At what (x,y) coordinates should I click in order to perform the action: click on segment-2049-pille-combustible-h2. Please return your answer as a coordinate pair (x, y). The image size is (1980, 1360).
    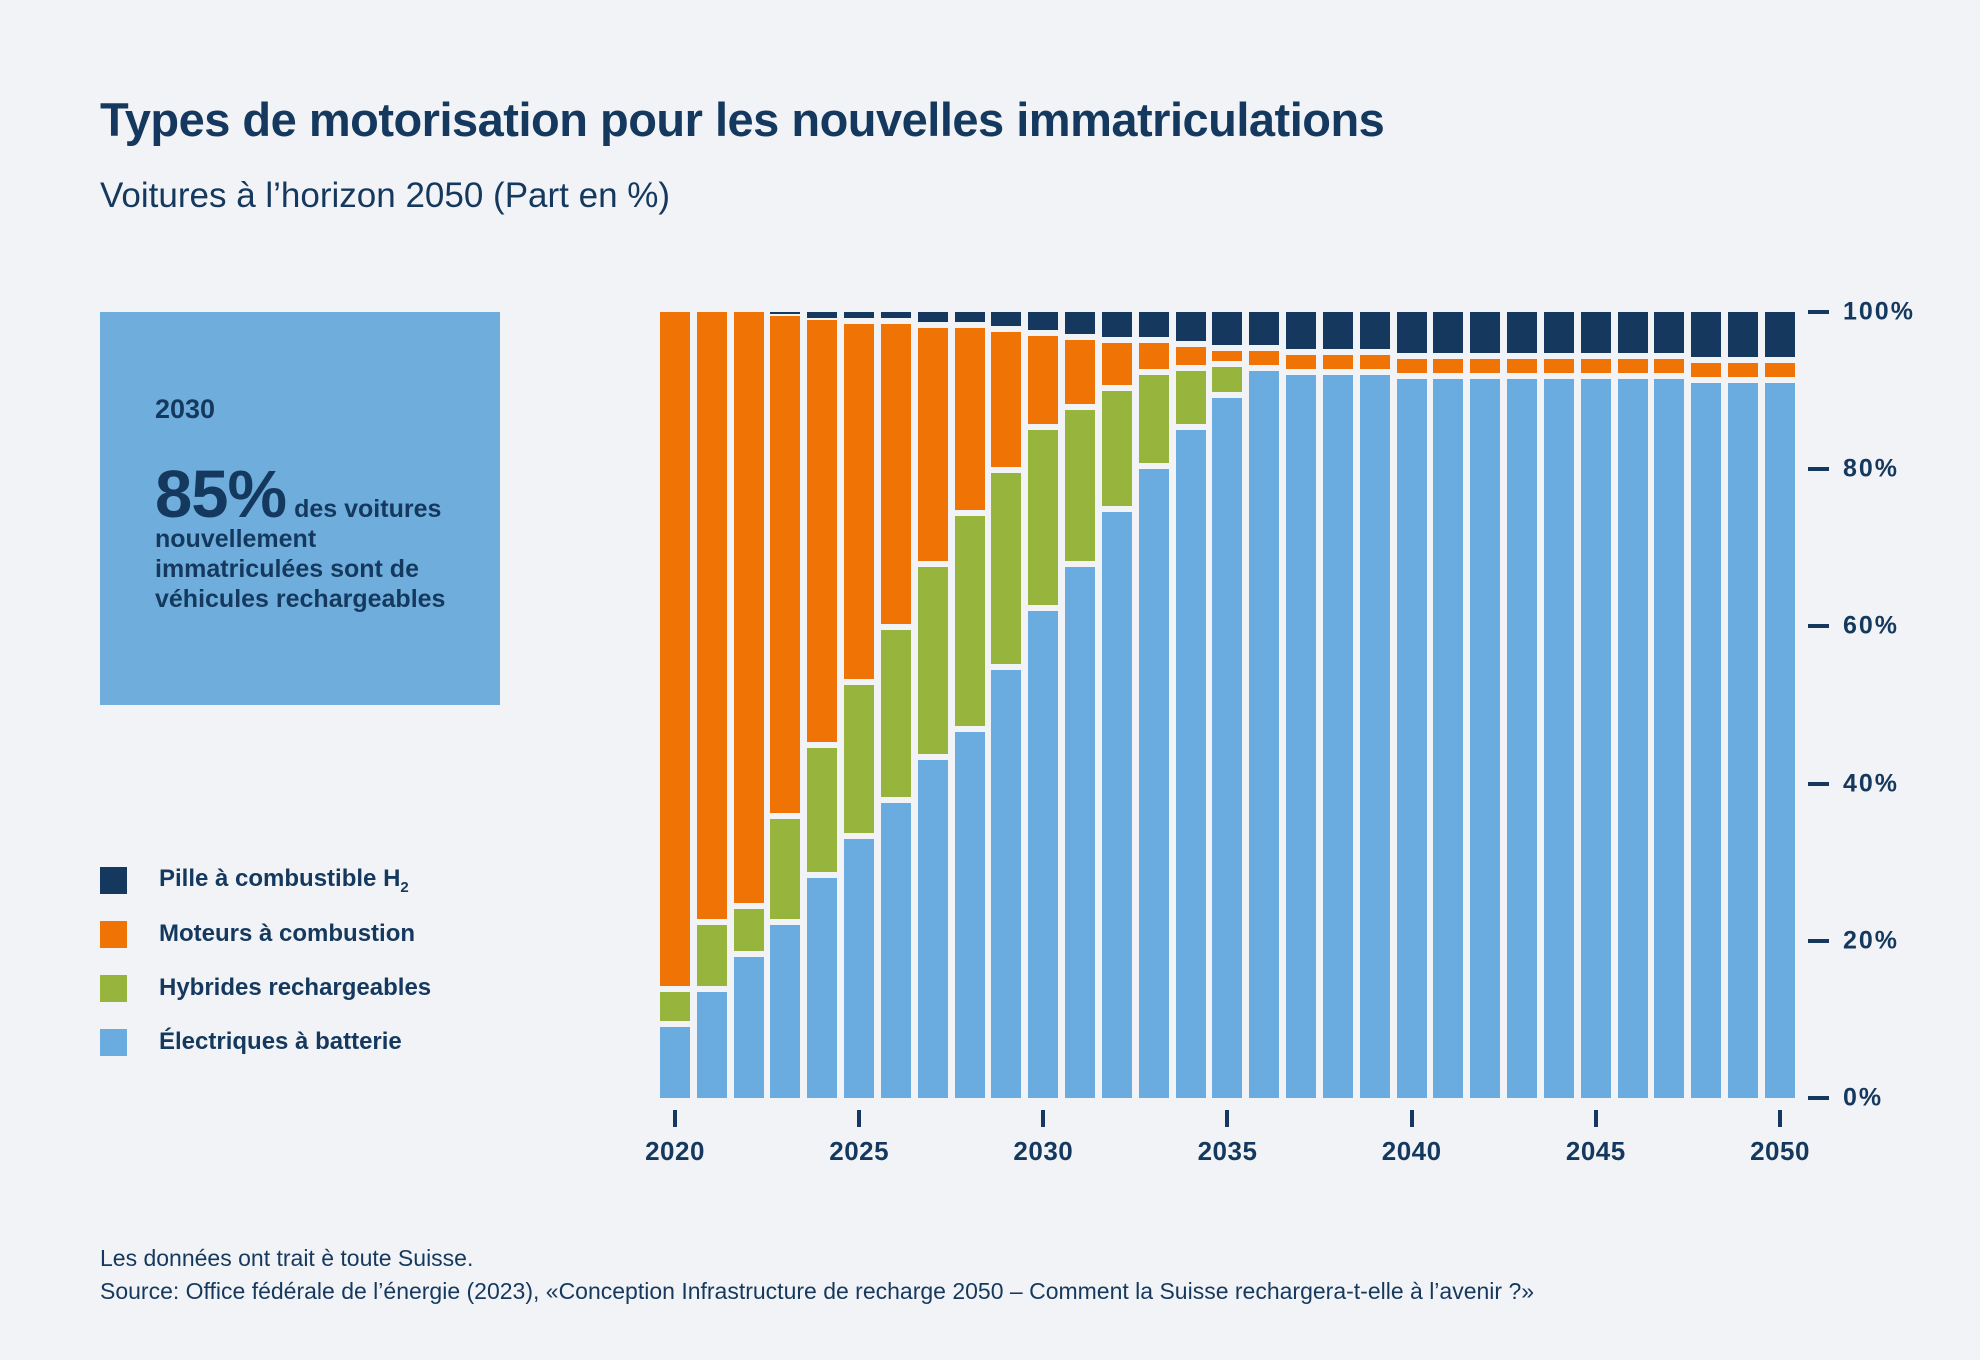
    Looking at the image, I should click on (1743, 338).